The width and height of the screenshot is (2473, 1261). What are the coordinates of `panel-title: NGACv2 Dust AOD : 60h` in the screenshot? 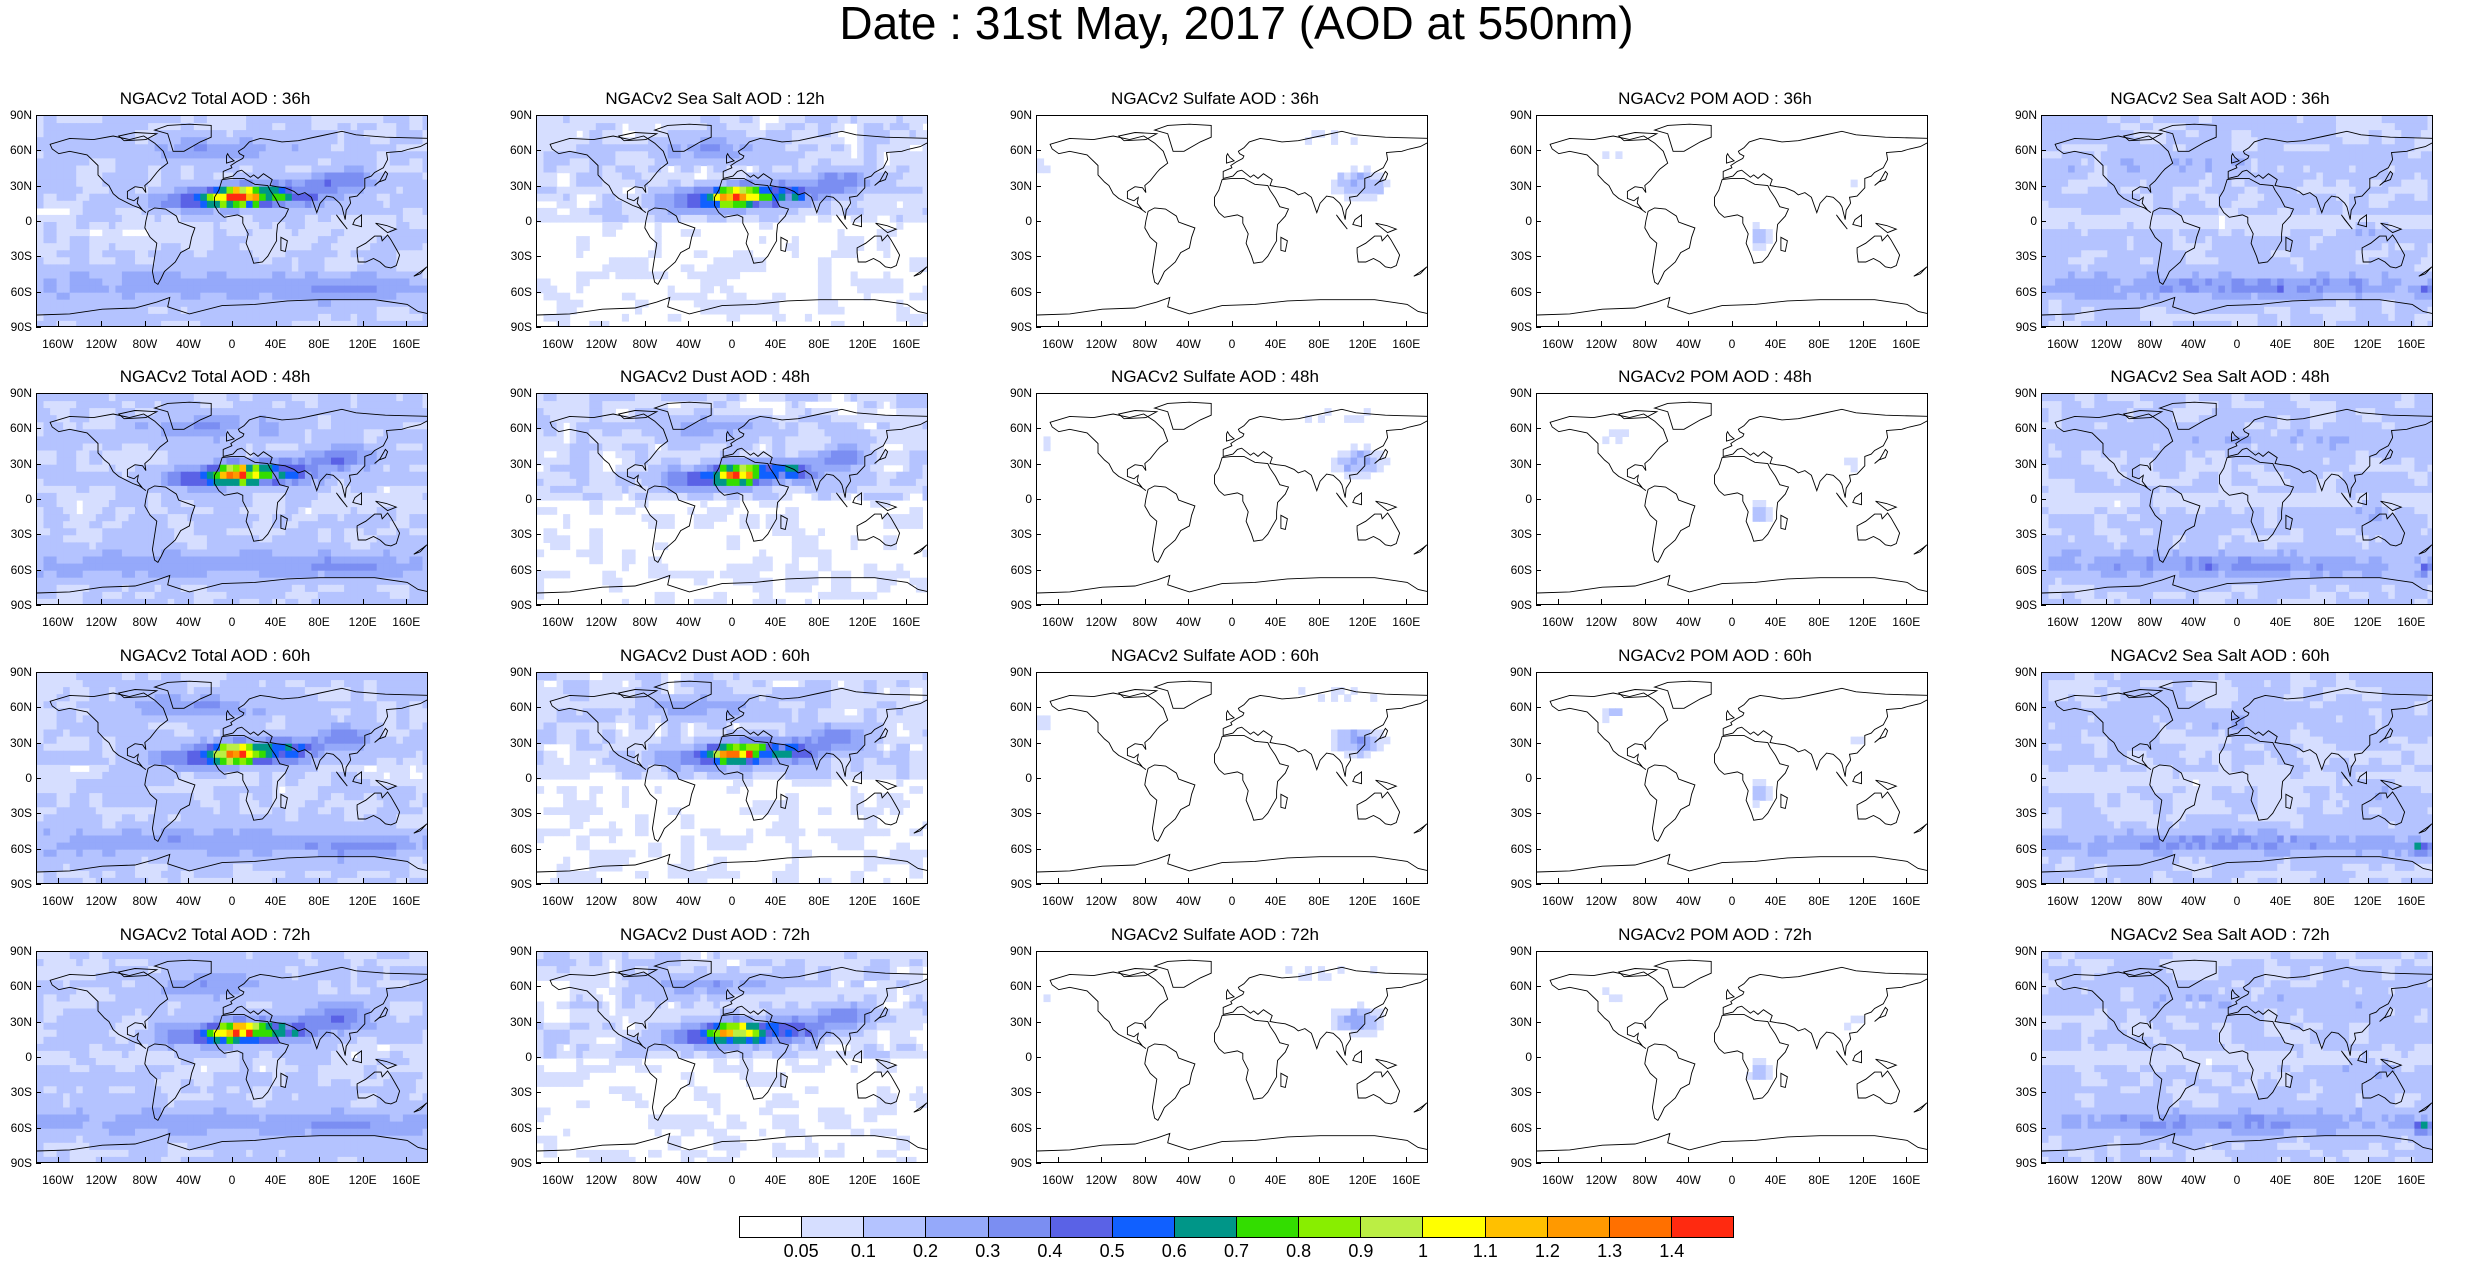 It's located at (715, 656).